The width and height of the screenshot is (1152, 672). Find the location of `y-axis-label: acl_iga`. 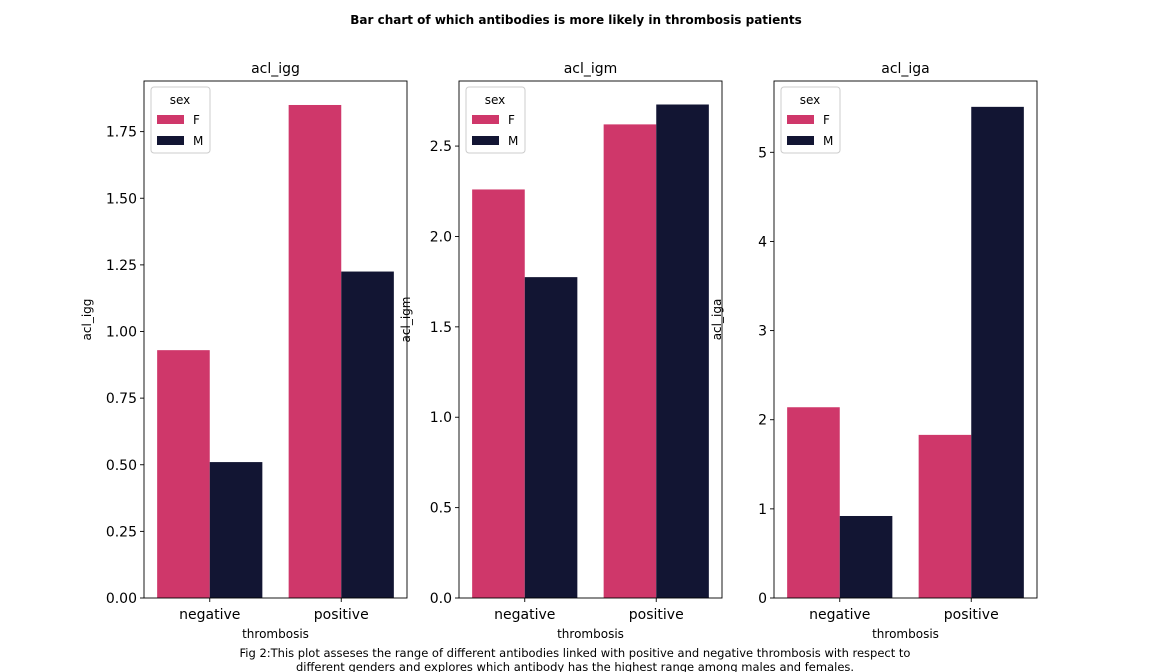

y-axis-label: acl_iga is located at coordinates (717, 320).